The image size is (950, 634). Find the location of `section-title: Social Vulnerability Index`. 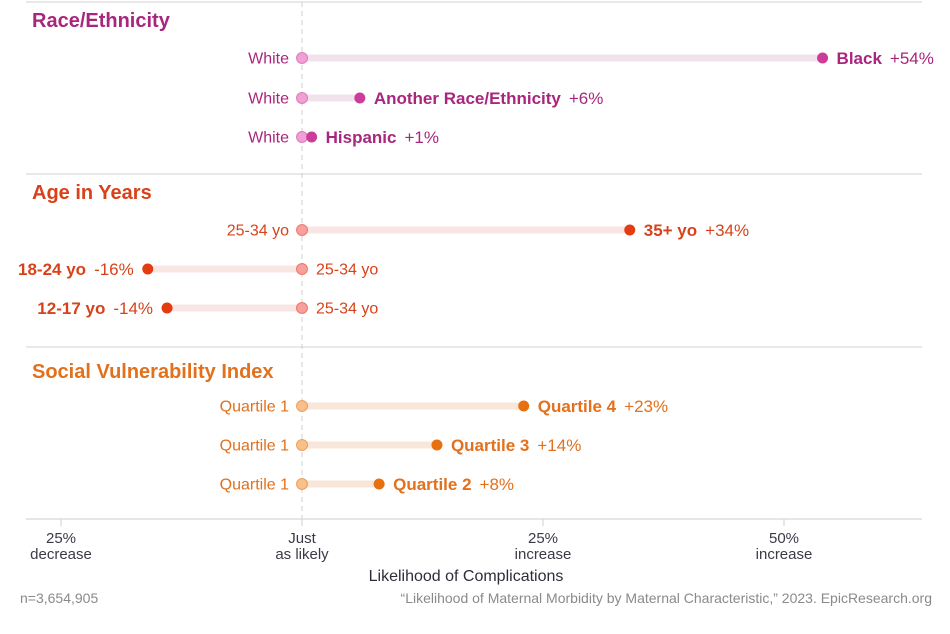

section-title: Social Vulnerability Index is located at coordinates (153, 372).